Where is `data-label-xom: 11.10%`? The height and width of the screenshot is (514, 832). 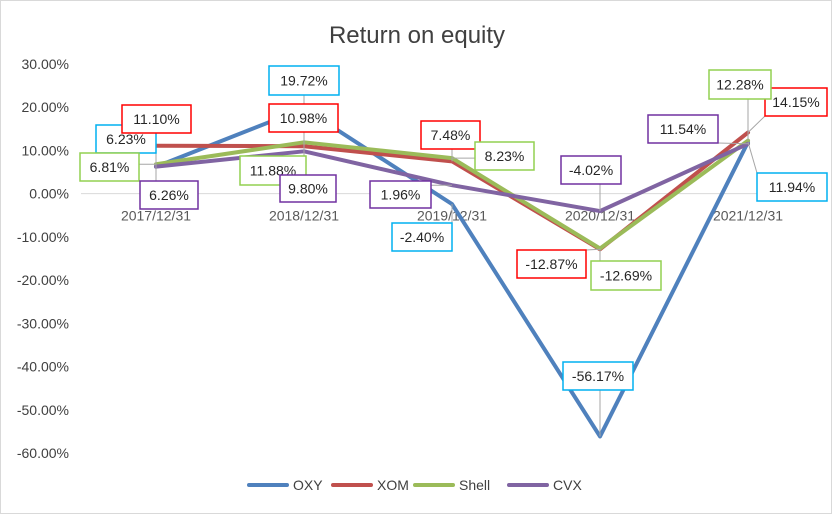 data-label-xom: 11.10% is located at coordinates (156, 119).